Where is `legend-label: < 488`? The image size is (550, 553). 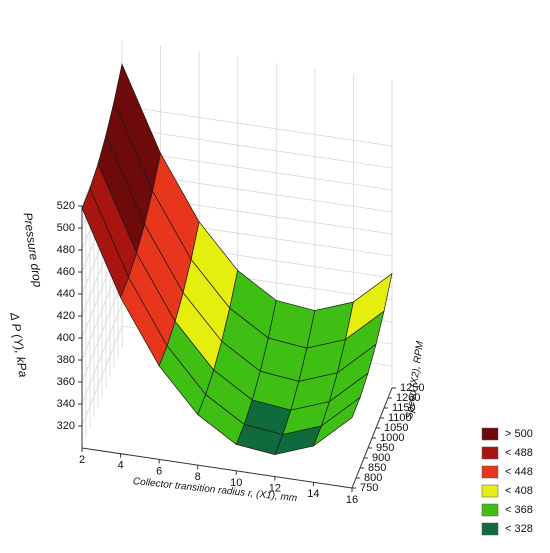
legend-label: < 488 is located at coordinates (519, 453).